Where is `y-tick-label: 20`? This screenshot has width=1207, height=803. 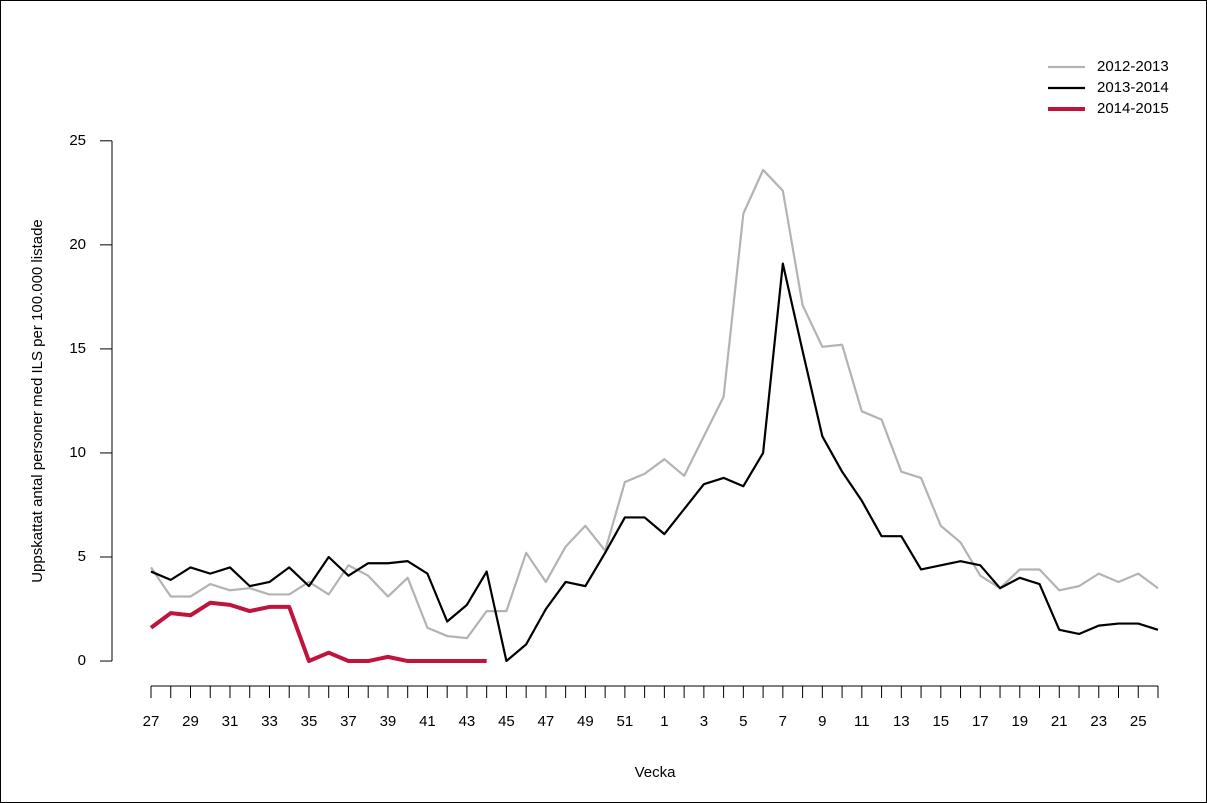 y-tick-label: 20 is located at coordinates (77, 244).